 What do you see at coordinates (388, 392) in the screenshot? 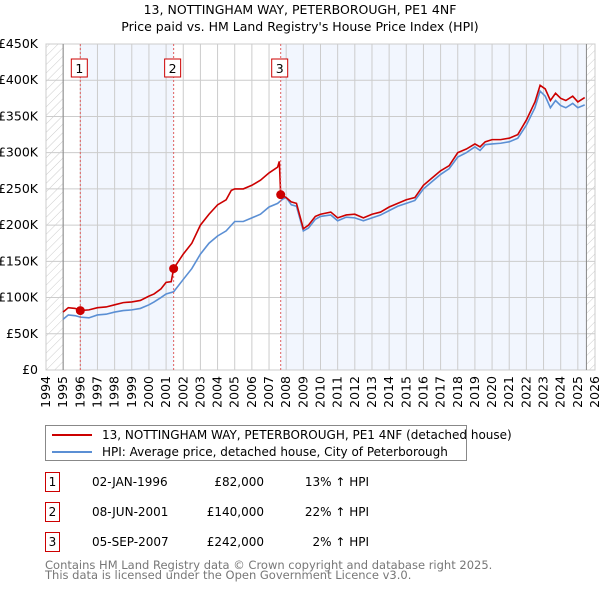
I see `x-tick-label: 2014` at bounding box center [388, 392].